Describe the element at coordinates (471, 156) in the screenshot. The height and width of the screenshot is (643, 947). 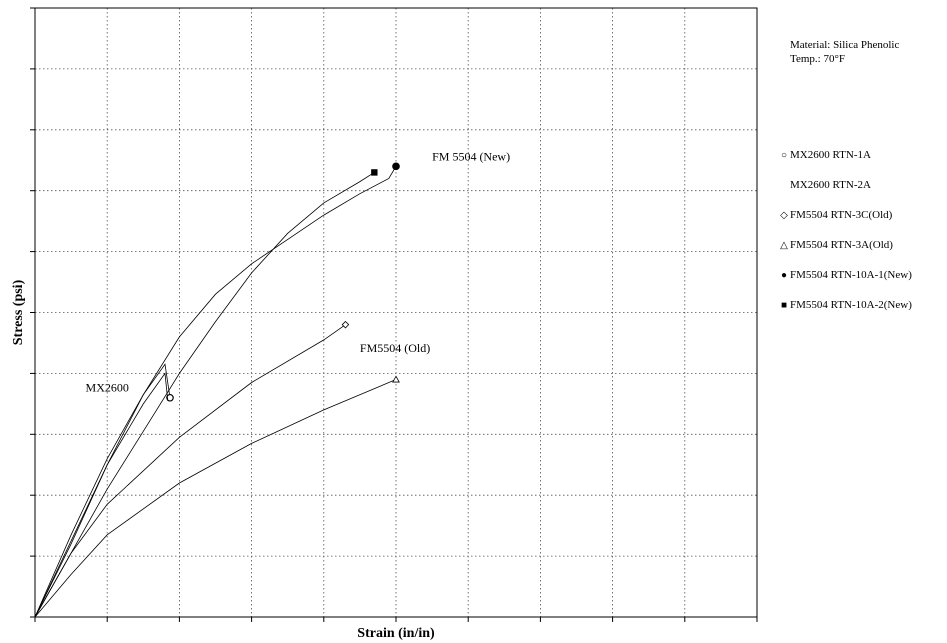
I see `annotation-3: FM 5504 (New)` at that location.